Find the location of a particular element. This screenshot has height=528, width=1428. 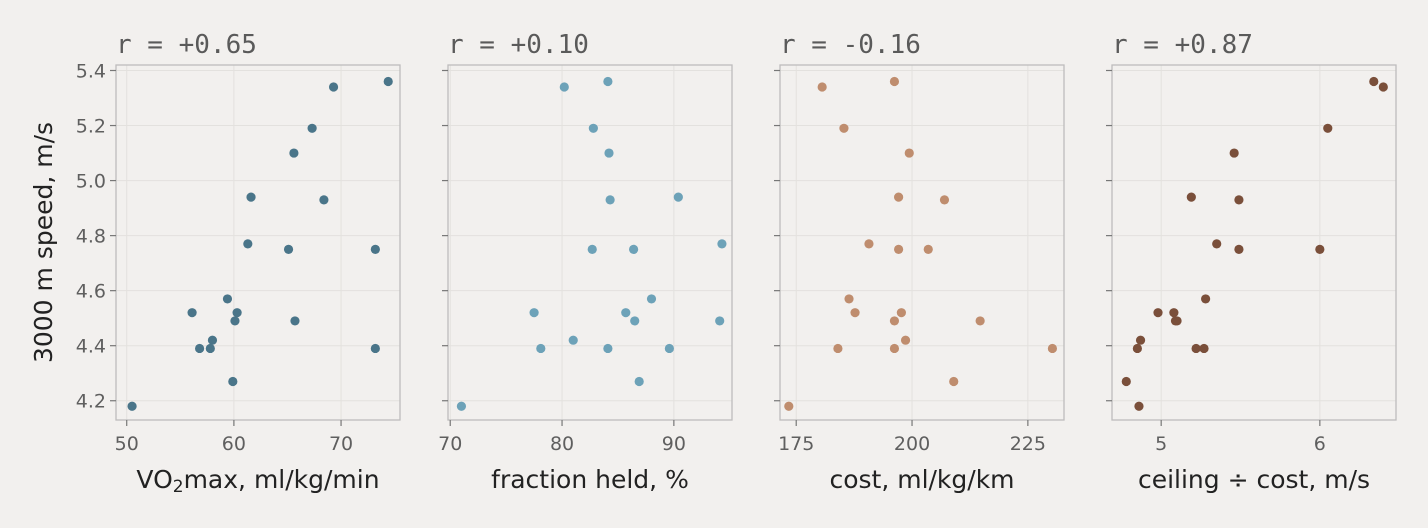

y-tick-label: 4.2 is located at coordinates (91, 402).